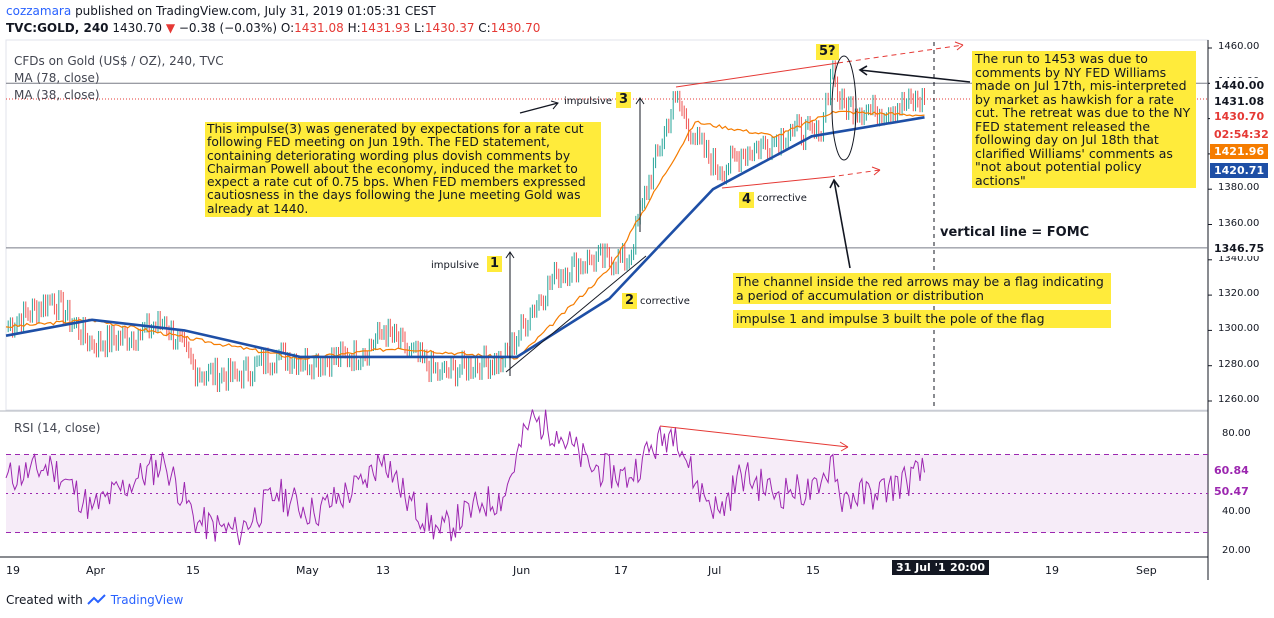 Image resolution: width=1274 pixels, height=618 pixels. Describe the element at coordinates (1236, 433) in the screenshot. I see `rsi-tick: 80.00` at that location.